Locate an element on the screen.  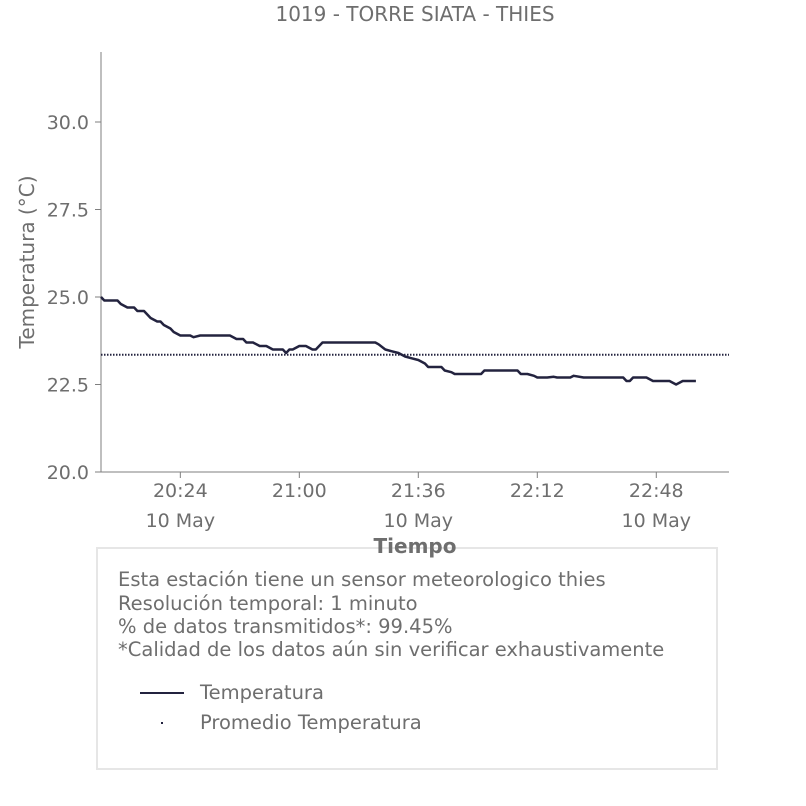
y-tick-label: 22.5 is located at coordinates (68, 386).